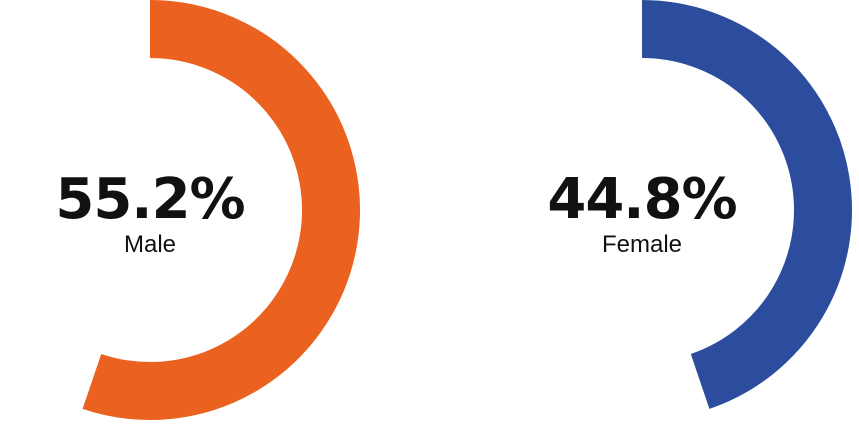 Image resolution: width=859 pixels, height=429 pixels. Describe the element at coordinates (642, 244) in the screenshot. I see `female-label: Female` at that location.